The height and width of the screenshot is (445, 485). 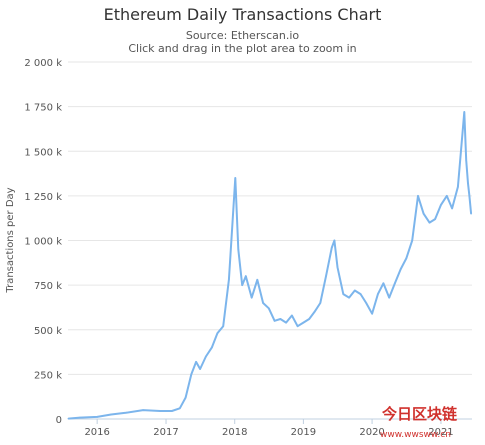 What do you see at coordinates (96, 432) in the screenshot?
I see `x-tick-label: 2016` at bounding box center [96, 432].